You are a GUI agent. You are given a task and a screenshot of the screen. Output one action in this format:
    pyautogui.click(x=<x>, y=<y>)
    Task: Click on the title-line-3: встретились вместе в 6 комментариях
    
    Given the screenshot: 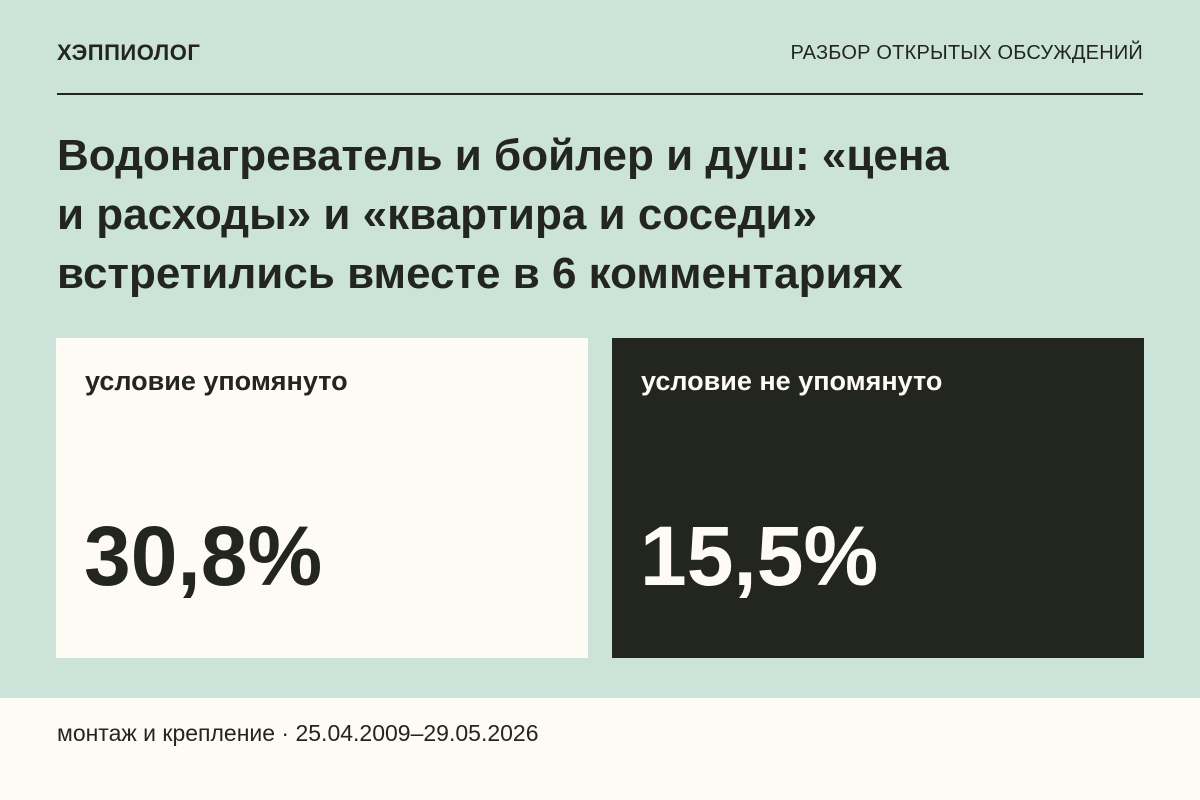 What is the action you would take?
    pyautogui.click(x=480, y=273)
    